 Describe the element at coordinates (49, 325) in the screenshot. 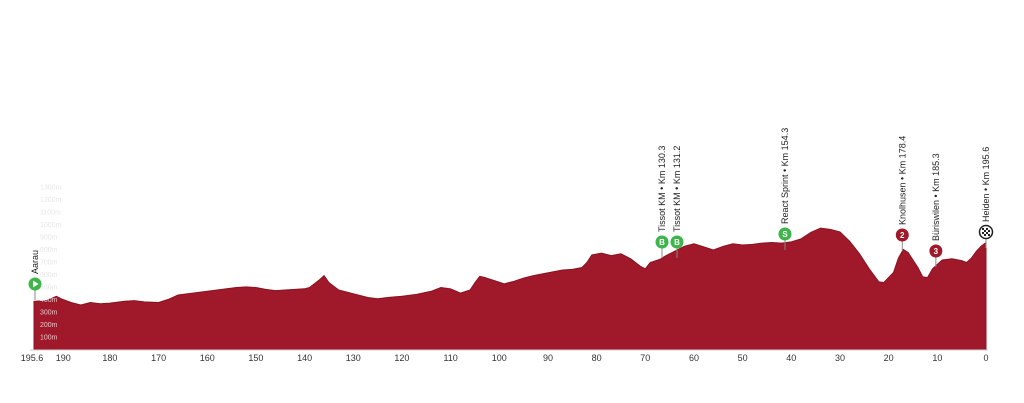

I see `y-tick-label: 200m` at that location.